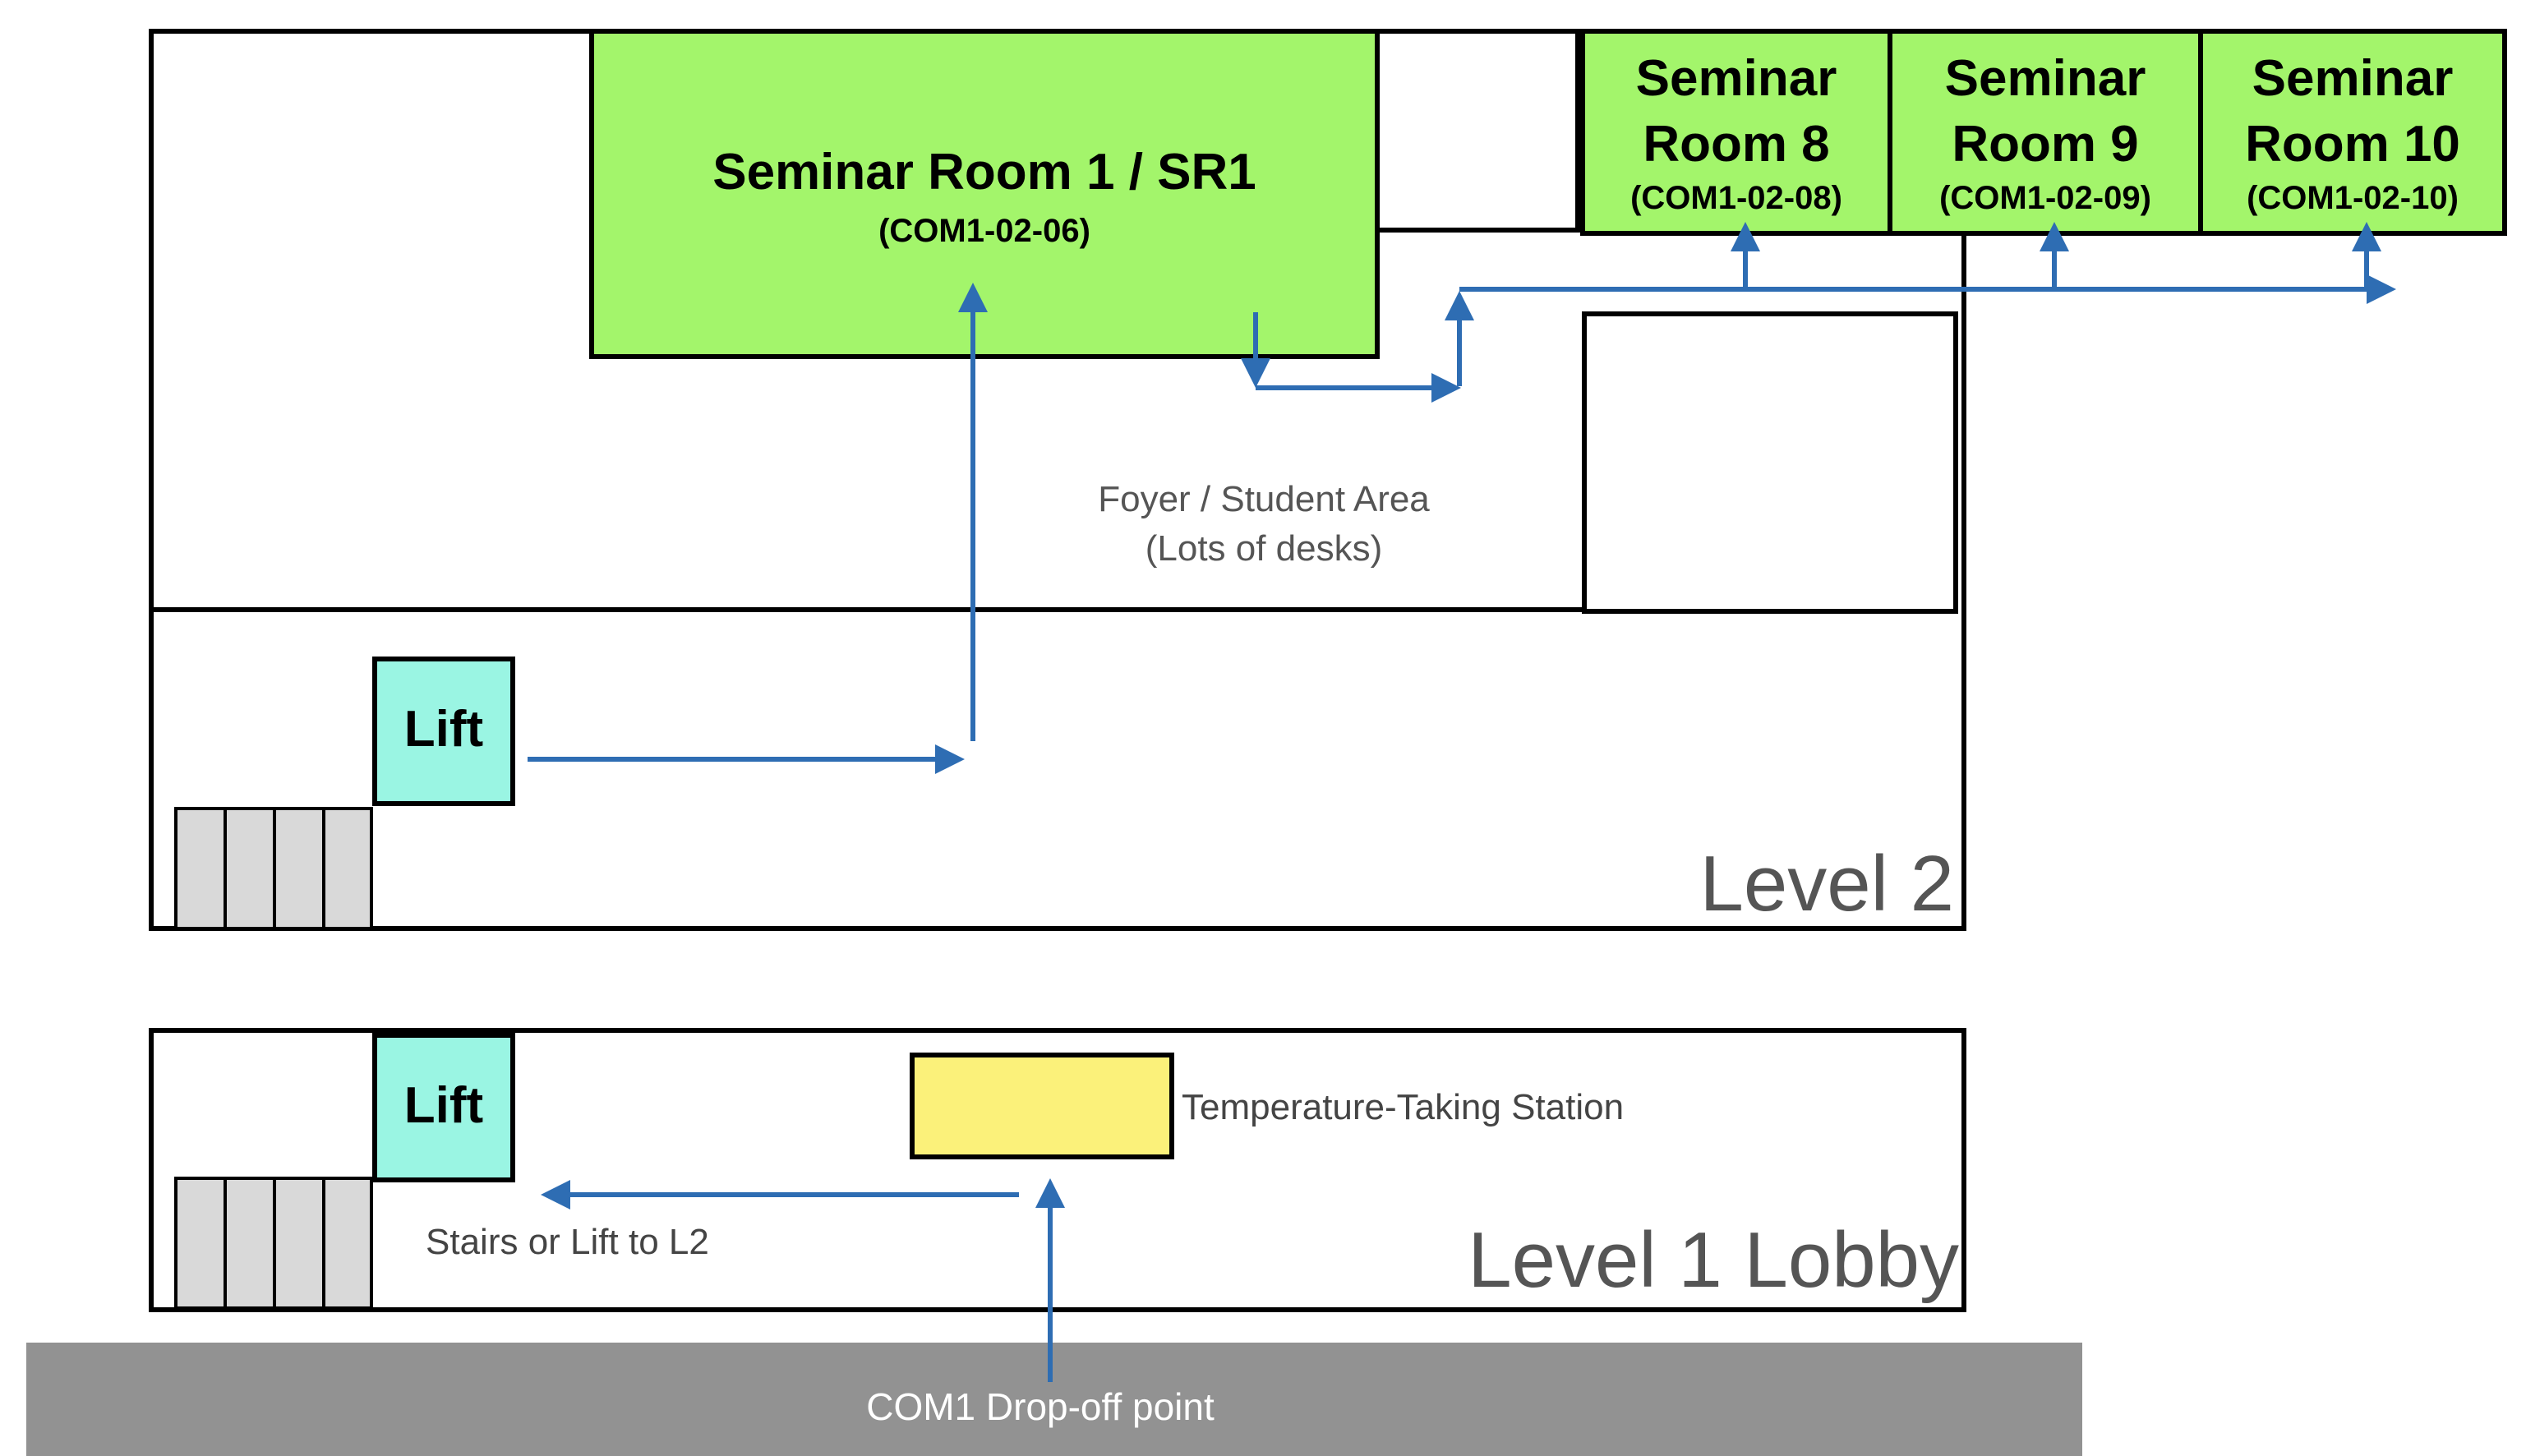  I want to click on seminar-room-10-line2: Room 10, so click(2352, 144).